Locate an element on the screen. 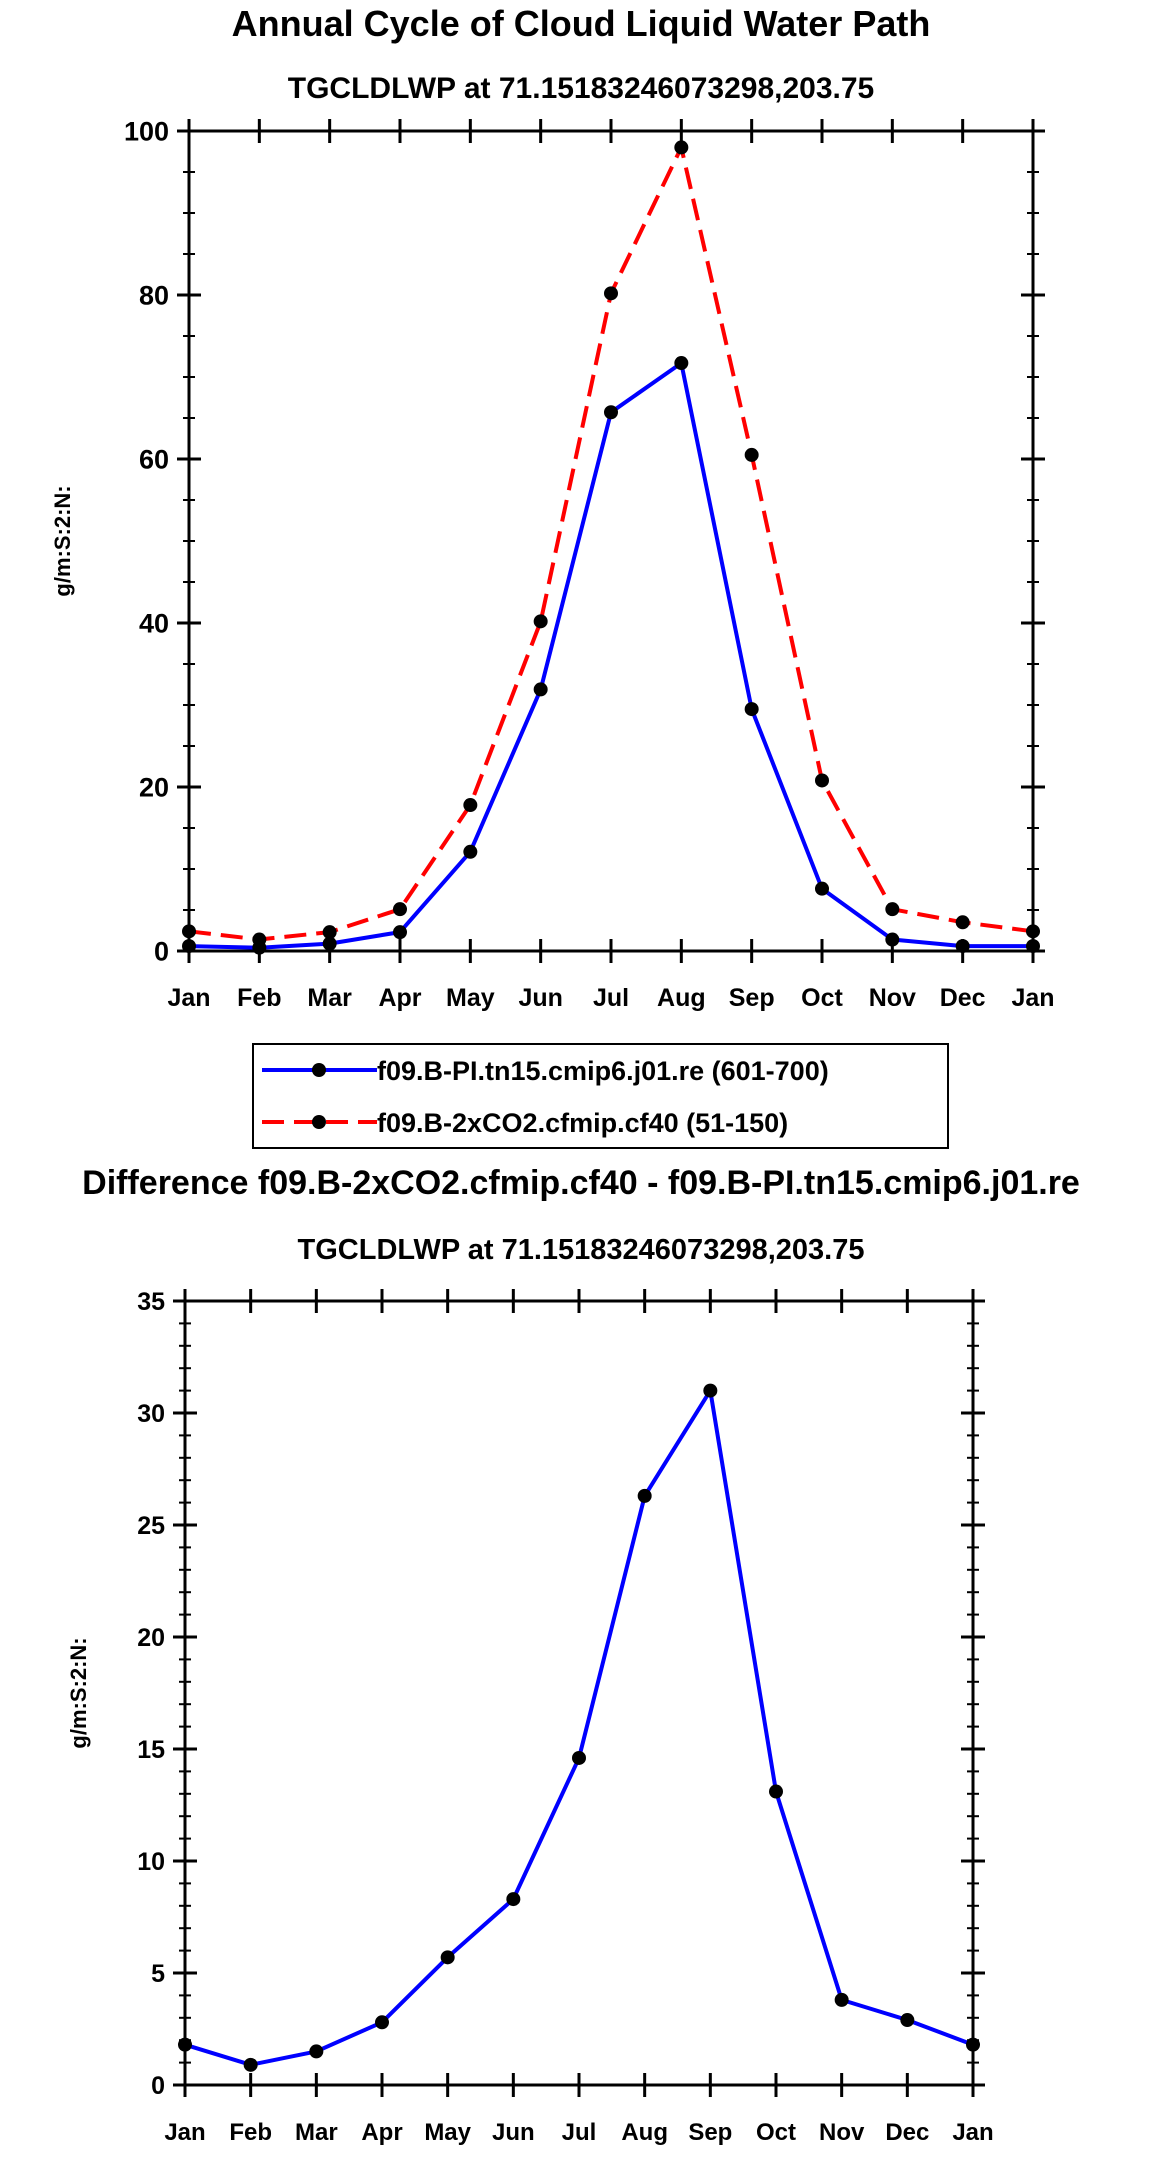 This screenshot has height=2162, width=1161. y-tick-label: 10 is located at coordinates (151, 1862).